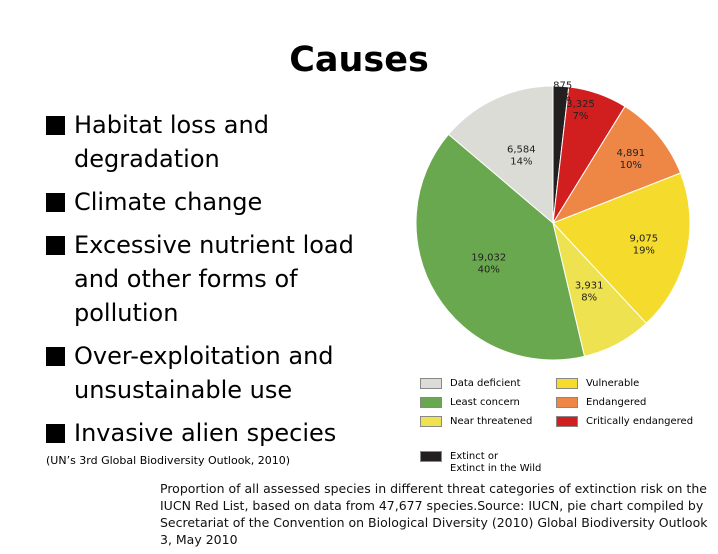  I want to click on slice-percent-label: 8%, so click(589, 298).